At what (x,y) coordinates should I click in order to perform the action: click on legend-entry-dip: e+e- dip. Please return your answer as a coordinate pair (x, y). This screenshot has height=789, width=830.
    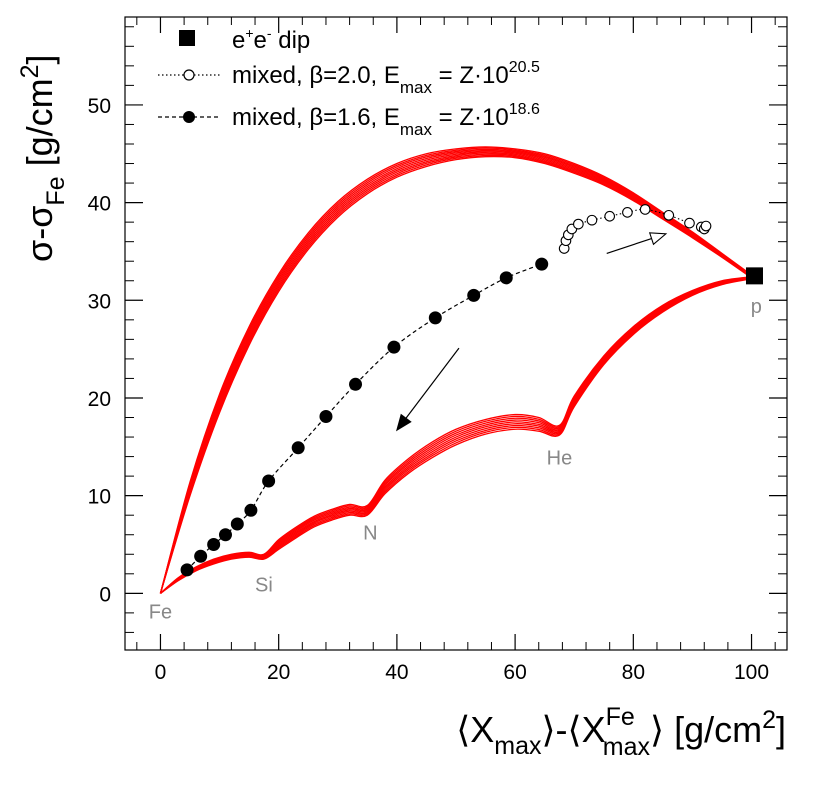
    Looking at the image, I should click on (244, 39).